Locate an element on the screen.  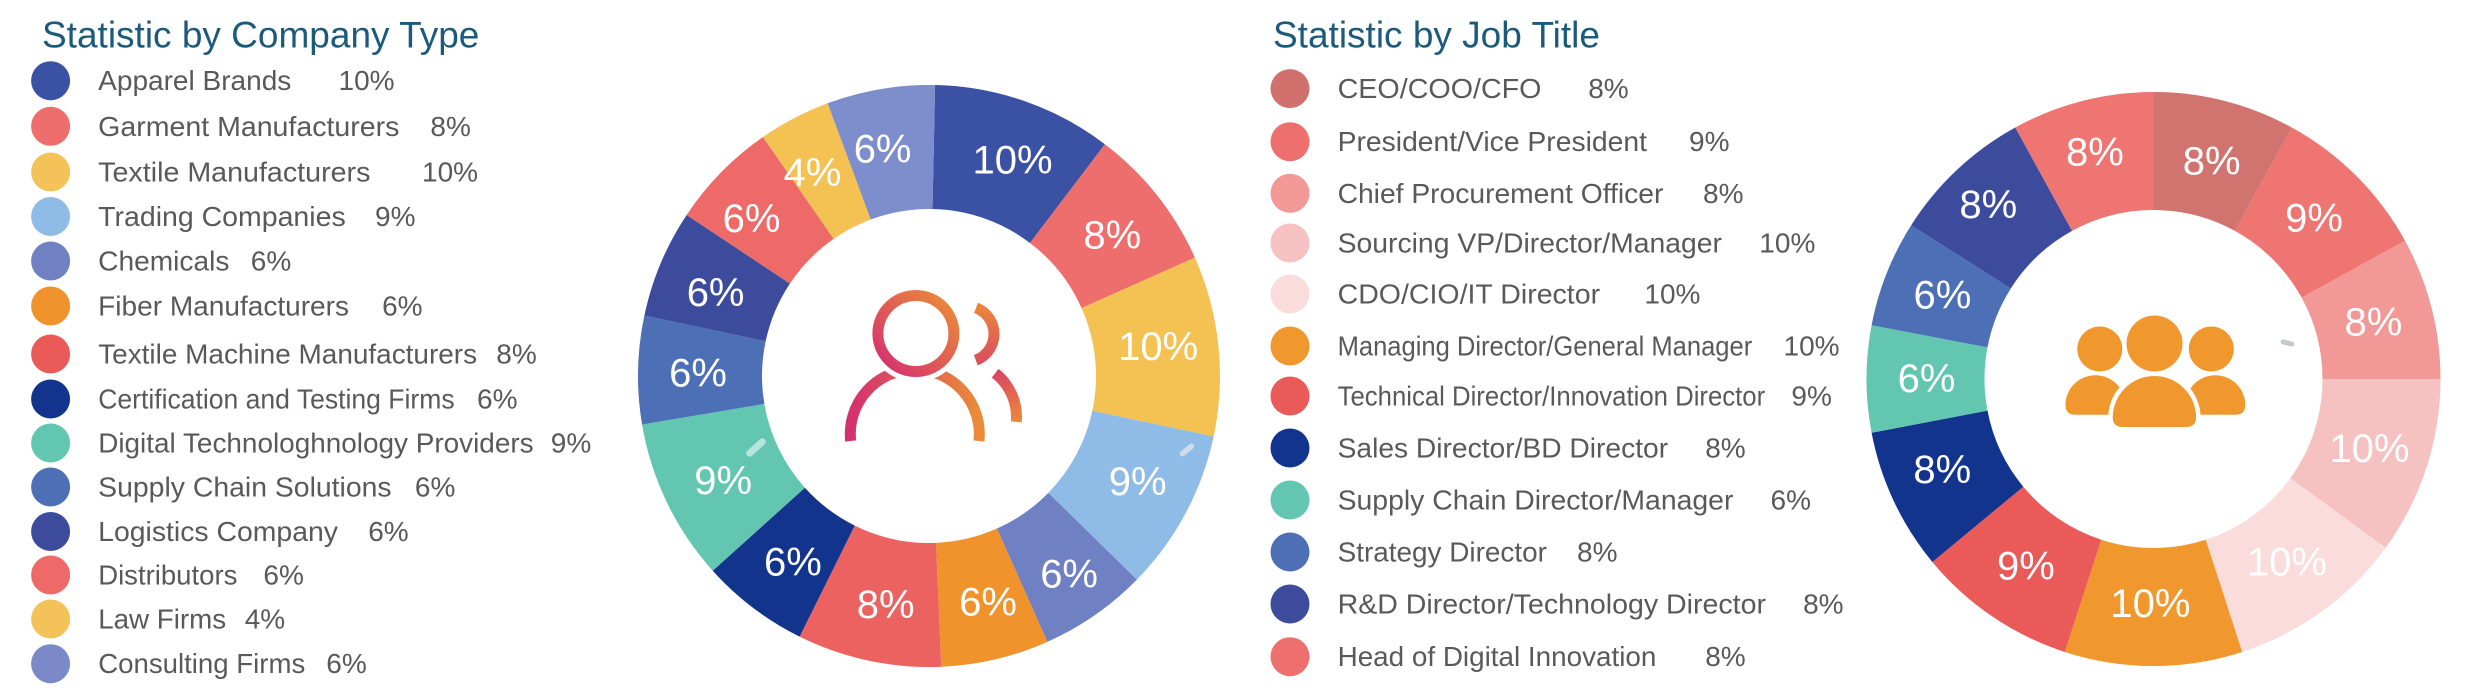
svg-text:R&D Director/Technology Direct: R&D Director/Technology Director is located at coordinates (1552, 604).